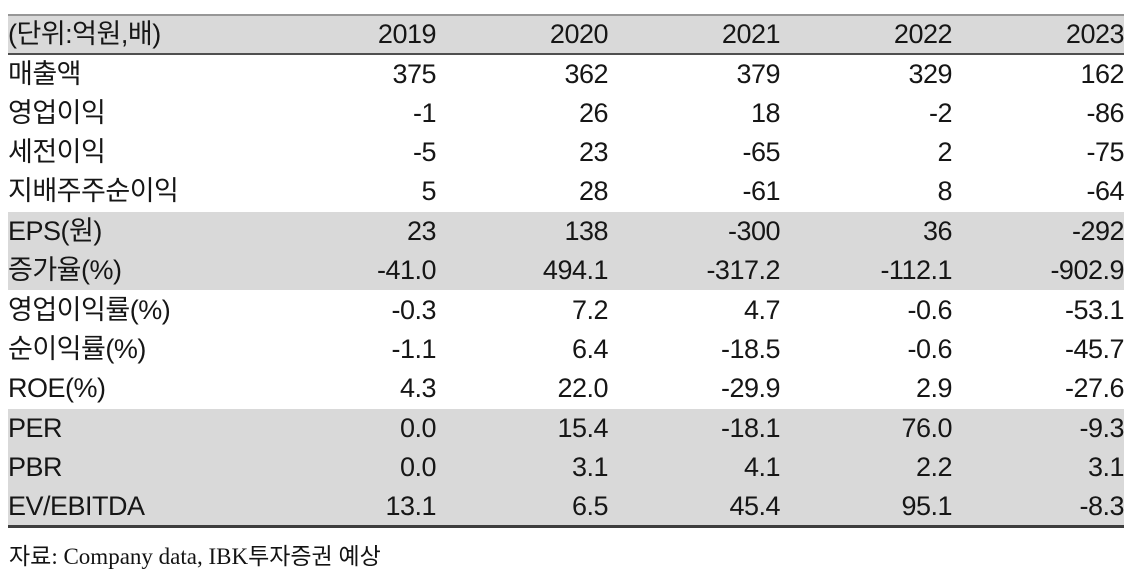  I want to click on table-row: 증가율(%) -41.0 494.1 -317.2 -112.1 -902.9, so click(566, 270).